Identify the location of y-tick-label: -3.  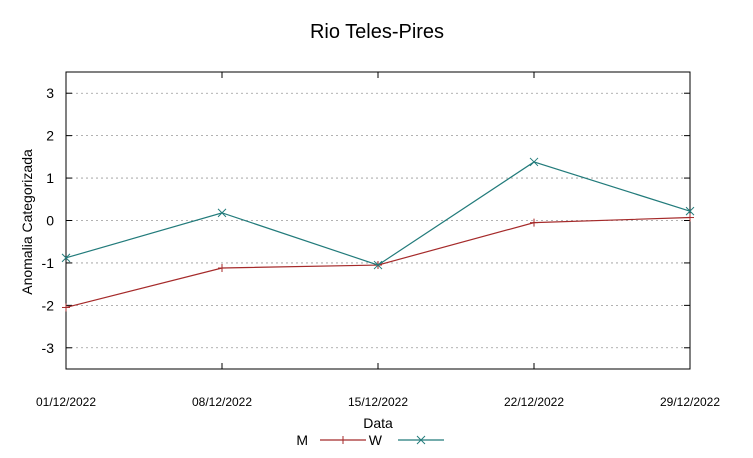
(48, 348).